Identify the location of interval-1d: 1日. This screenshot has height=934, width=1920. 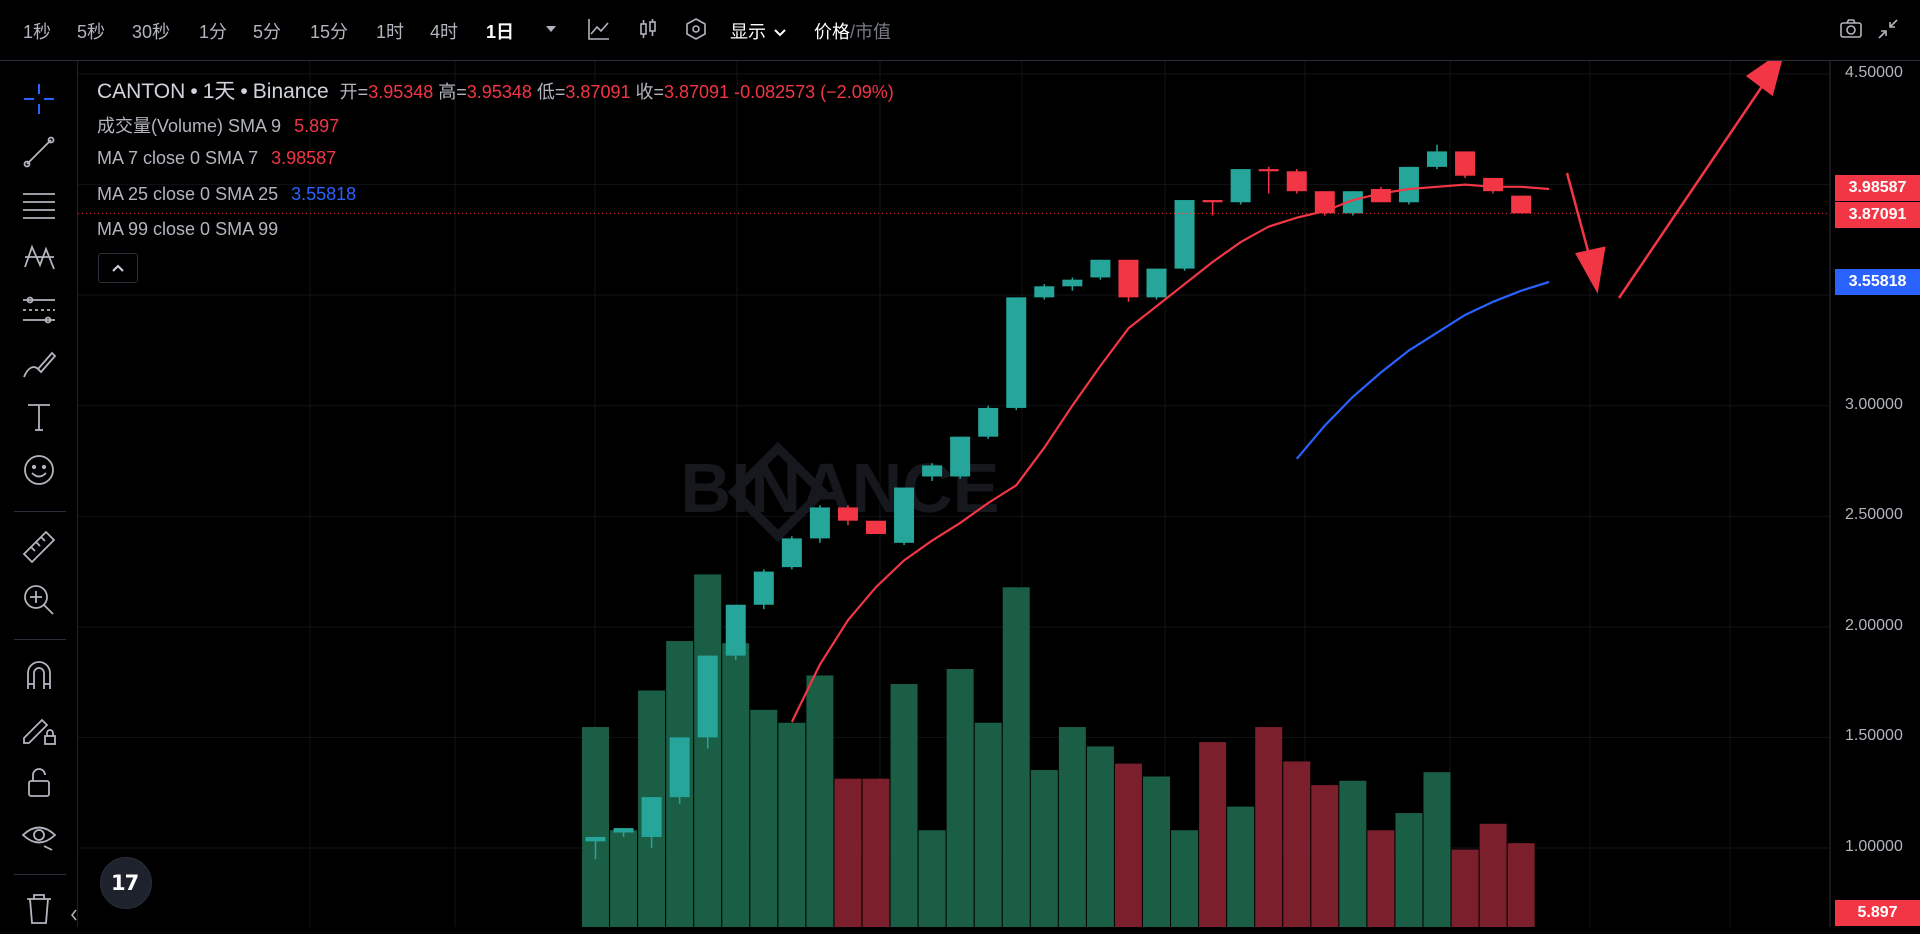
(500, 32).